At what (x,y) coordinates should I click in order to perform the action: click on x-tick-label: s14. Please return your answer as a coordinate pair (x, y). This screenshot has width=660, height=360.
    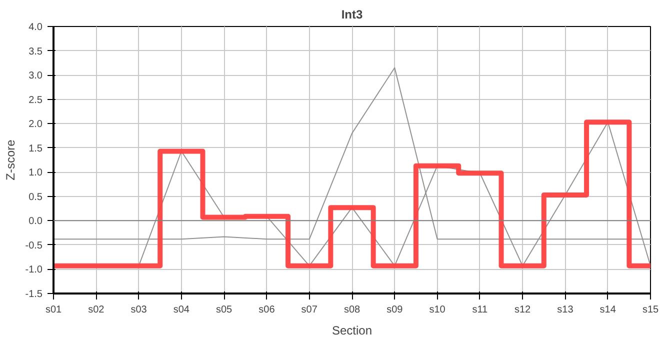
    Looking at the image, I should click on (608, 310).